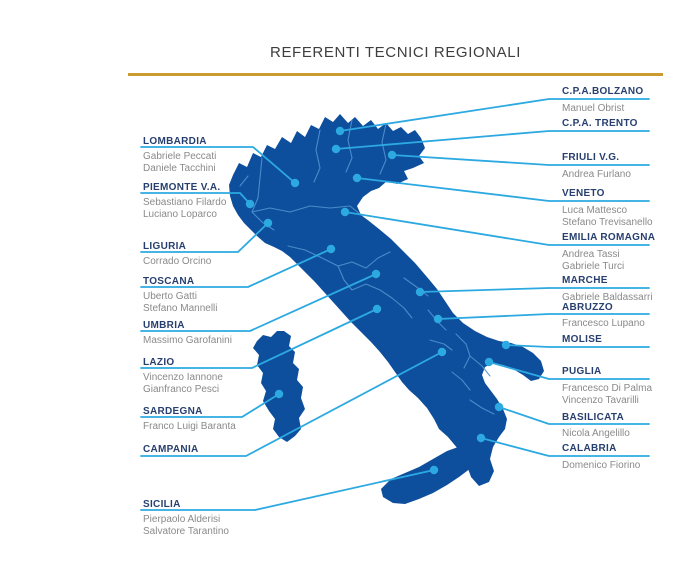 The height and width of the screenshot is (562, 682). I want to click on referent-name: Vincenzo Iannone, so click(183, 377).